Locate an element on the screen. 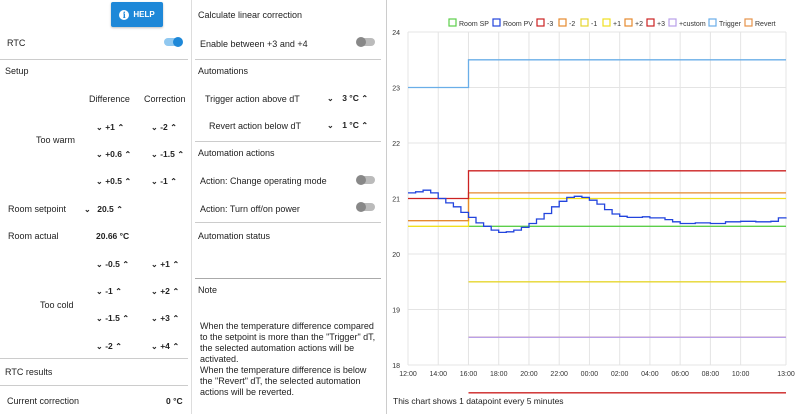 The image size is (800, 414). automation-actions-title: Automation actions is located at coordinates (236, 153).